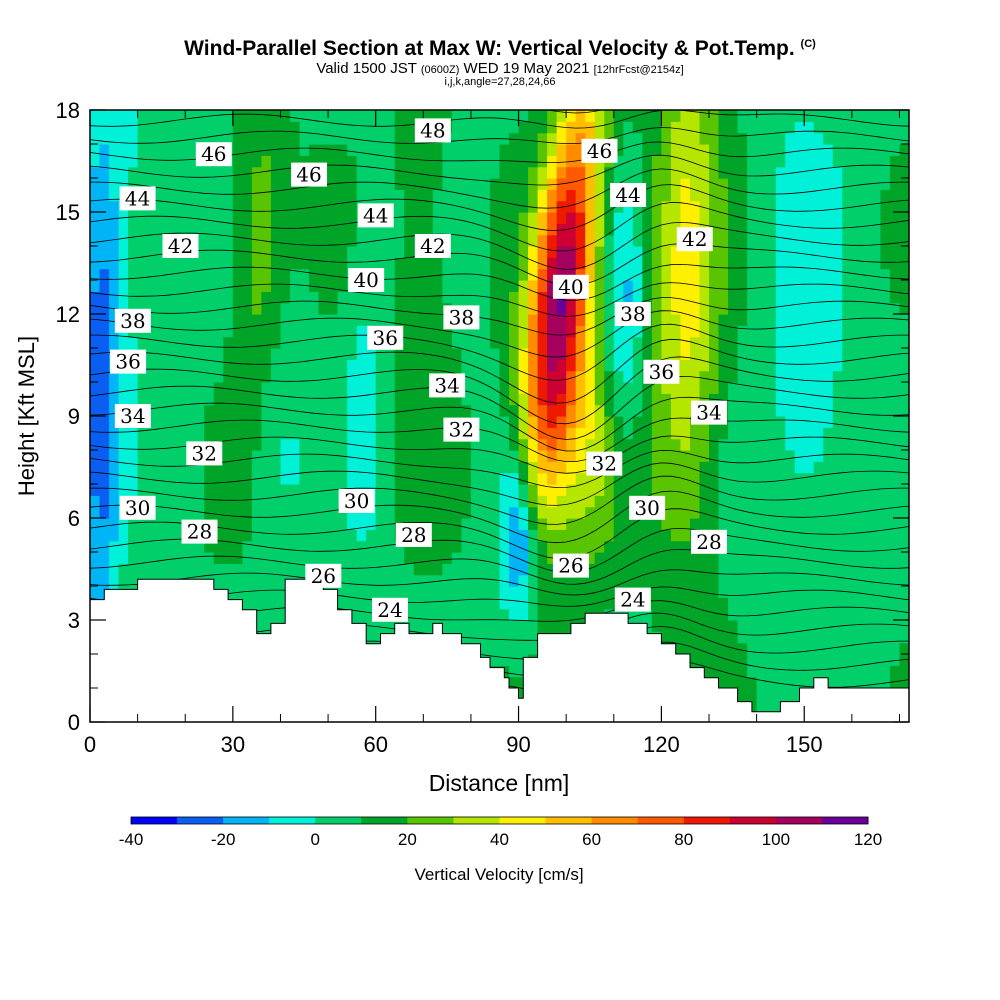  What do you see at coordinates (499, 352) in the screenshot?
I see `theta-contour-line` at bounding box center [499, 352].